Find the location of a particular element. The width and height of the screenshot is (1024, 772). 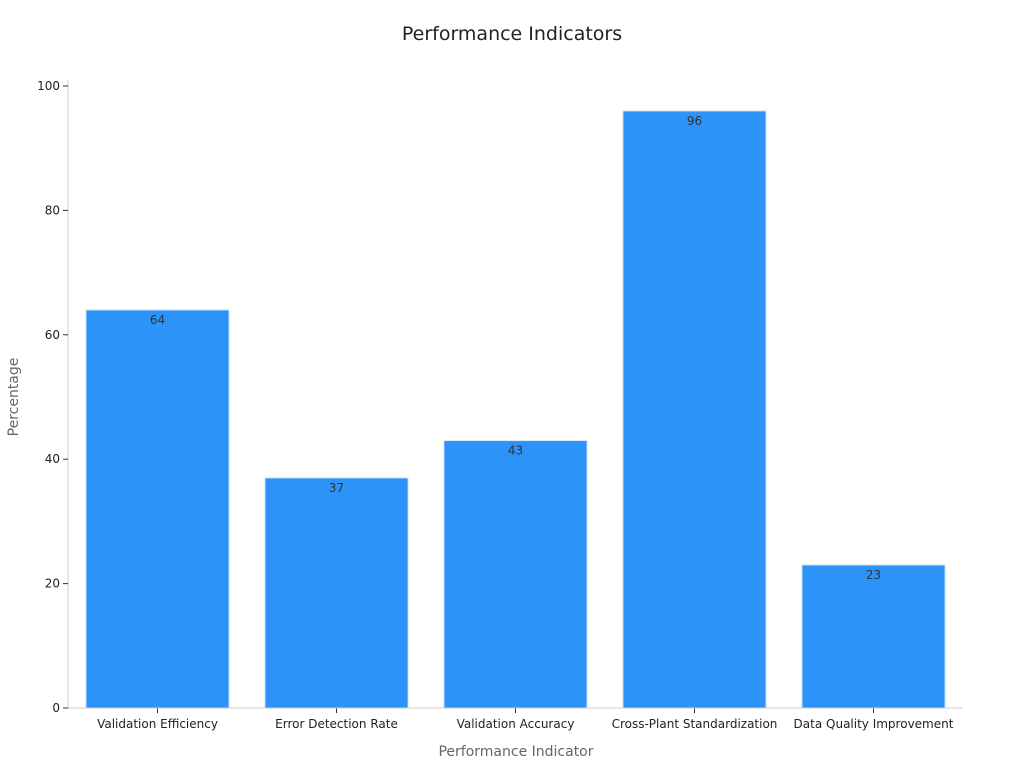

data-label: 43 is located at coordinates (515, 451).